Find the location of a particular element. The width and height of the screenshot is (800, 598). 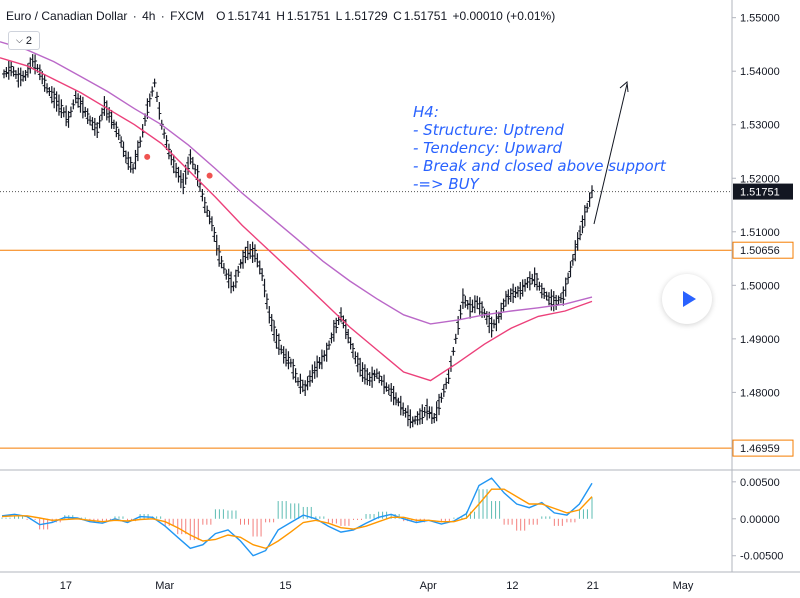

price-tick-label: 1.55000 is located at coordinates (760, 19).